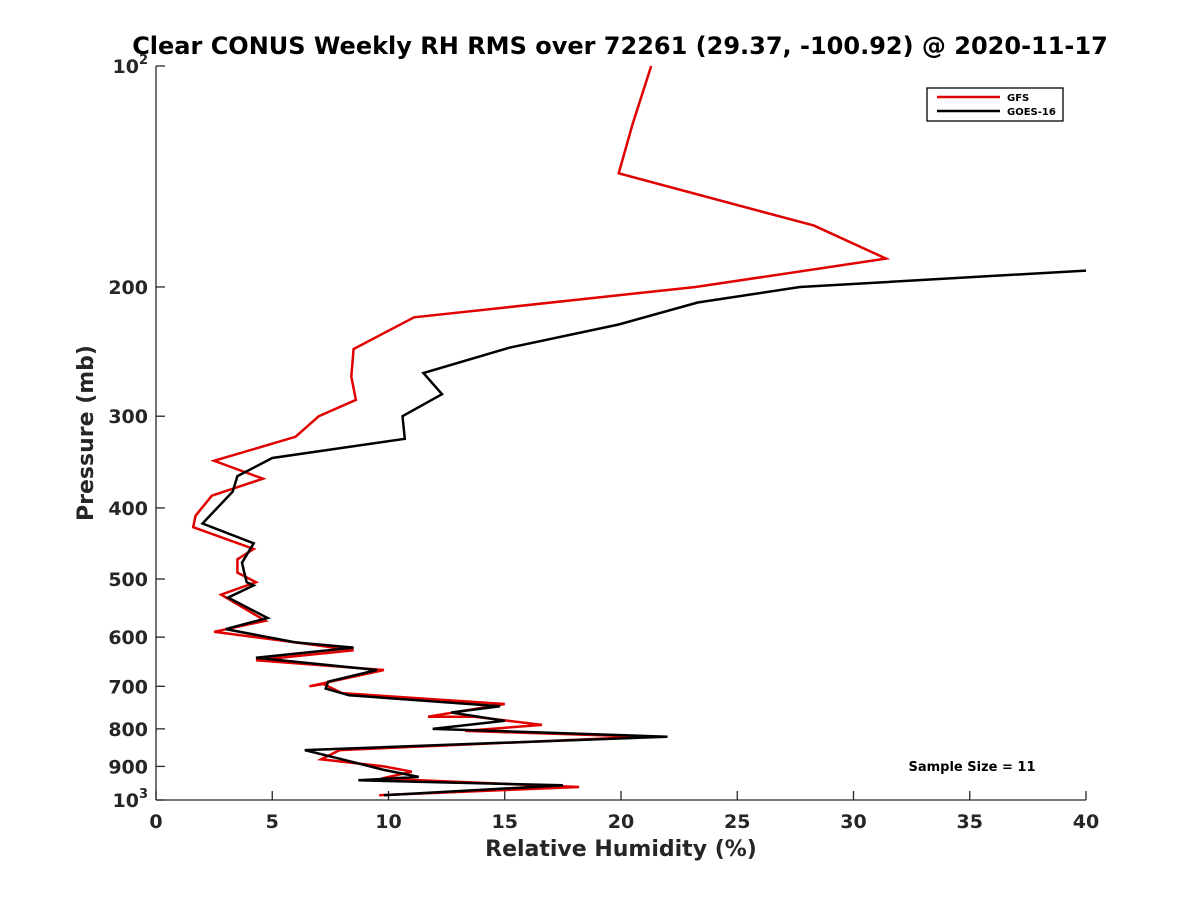 This screenshot has width=1200, height=900. I want to click on x-tick-label: 5, so click(272, 822).